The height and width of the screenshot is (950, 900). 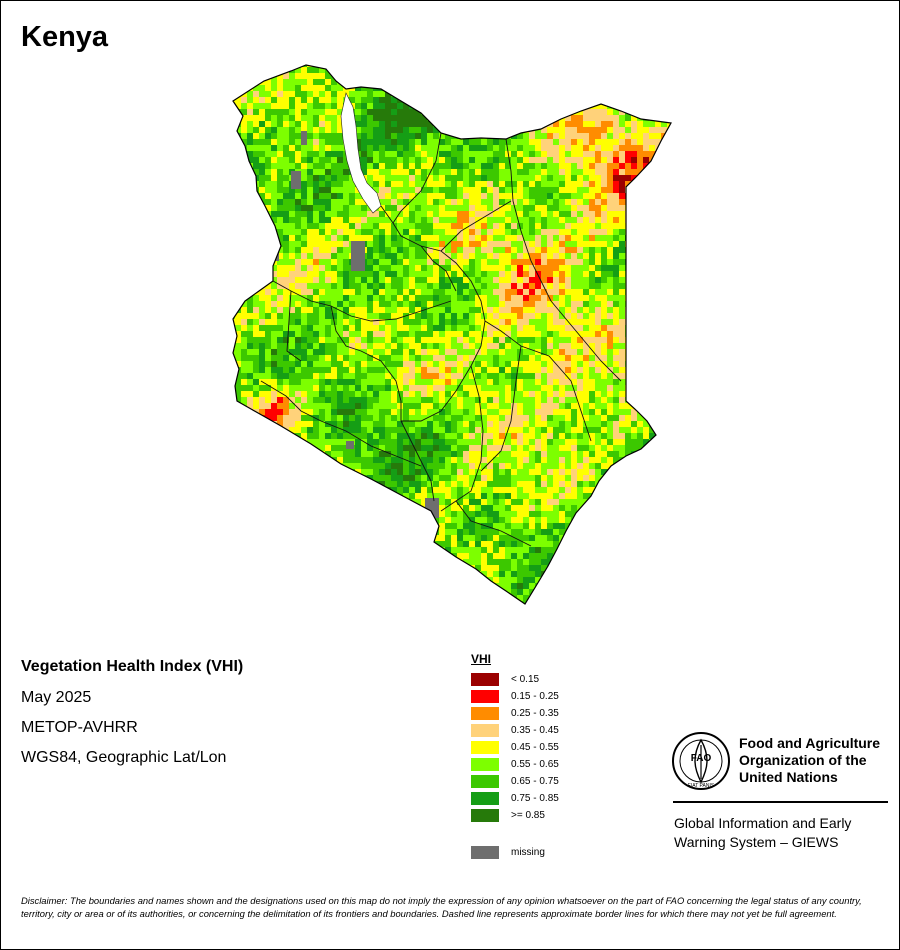 I want to click on map-sensor: METOP-AVHRR, so click(x=79, y=727).